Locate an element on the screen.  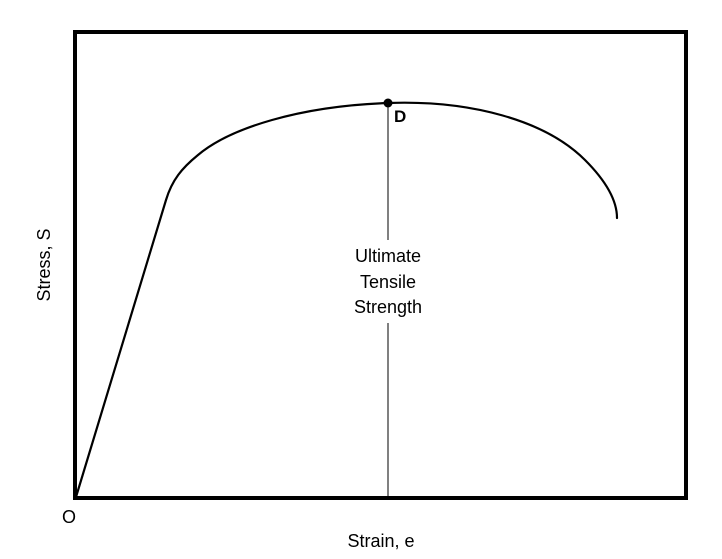
uts-label-line1: Ultimate is located at coordinates (388, 256).